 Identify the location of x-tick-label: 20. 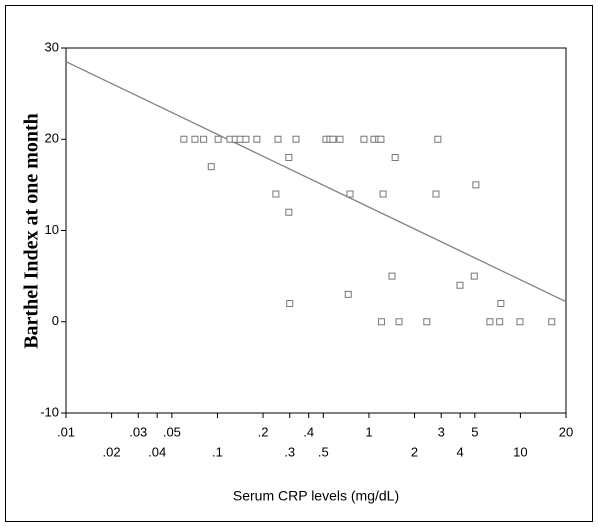
(566, 431).